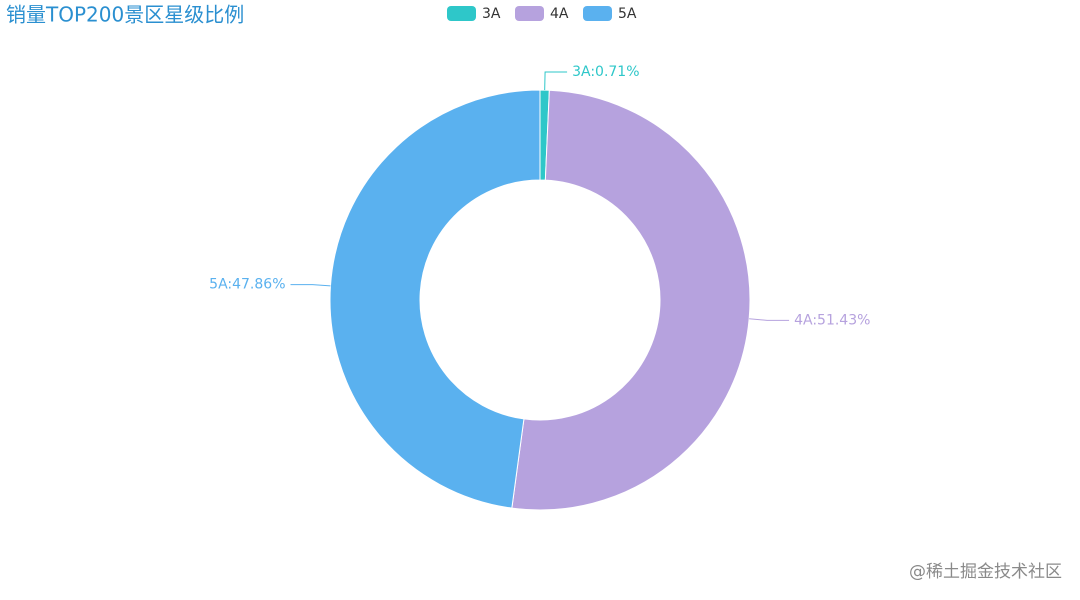 This screenshot has height=600, width=1080. I want to click on donut-slice, so click(435, 299).